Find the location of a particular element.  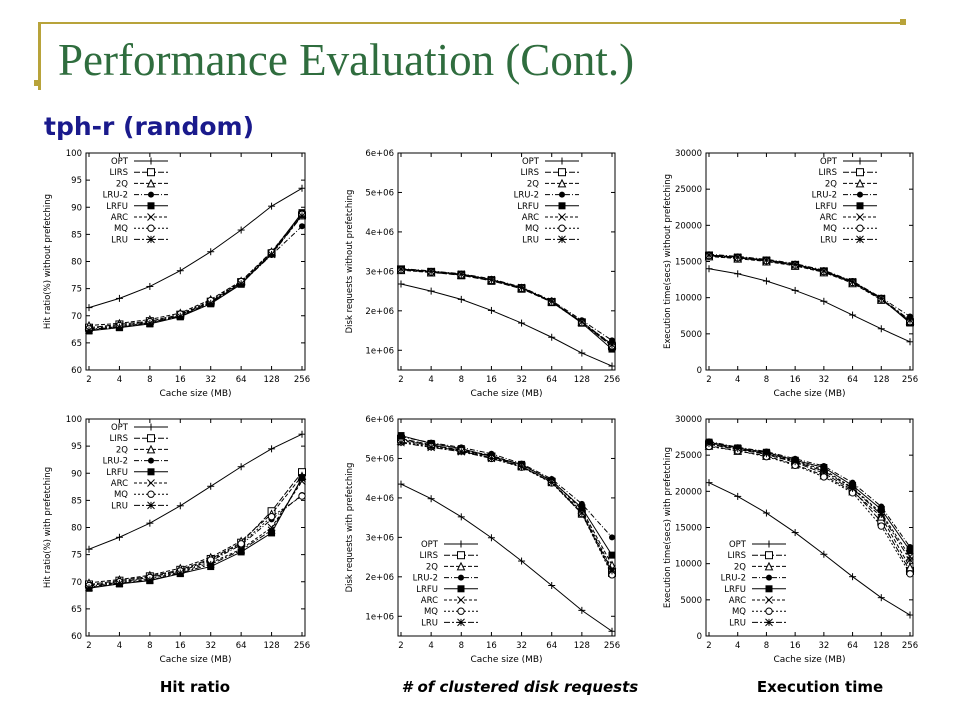

y-tick-label: 2e+06 is located at coordinates (379, 578).